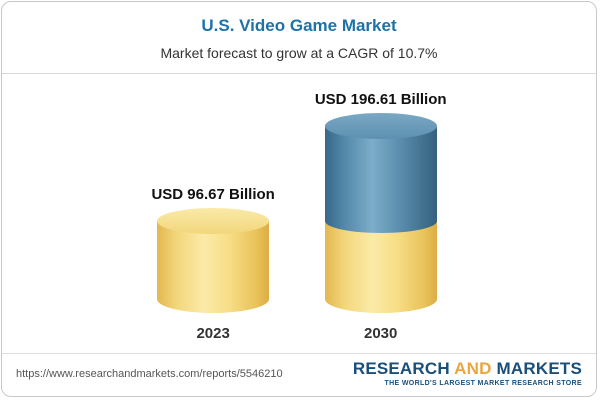  I want to click on value-label-2030: USD 196.61 Billion, so click(380, 99).